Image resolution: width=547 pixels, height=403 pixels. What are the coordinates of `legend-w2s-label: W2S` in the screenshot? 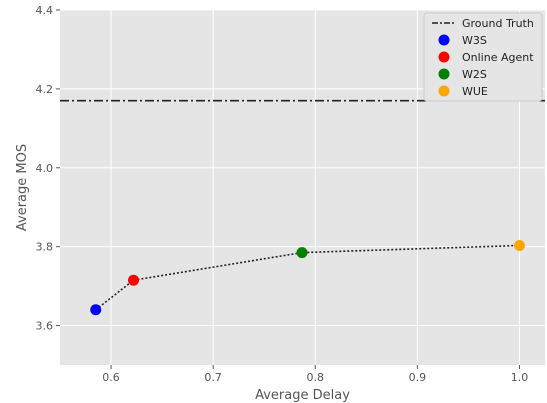 It's located at (474, 74).